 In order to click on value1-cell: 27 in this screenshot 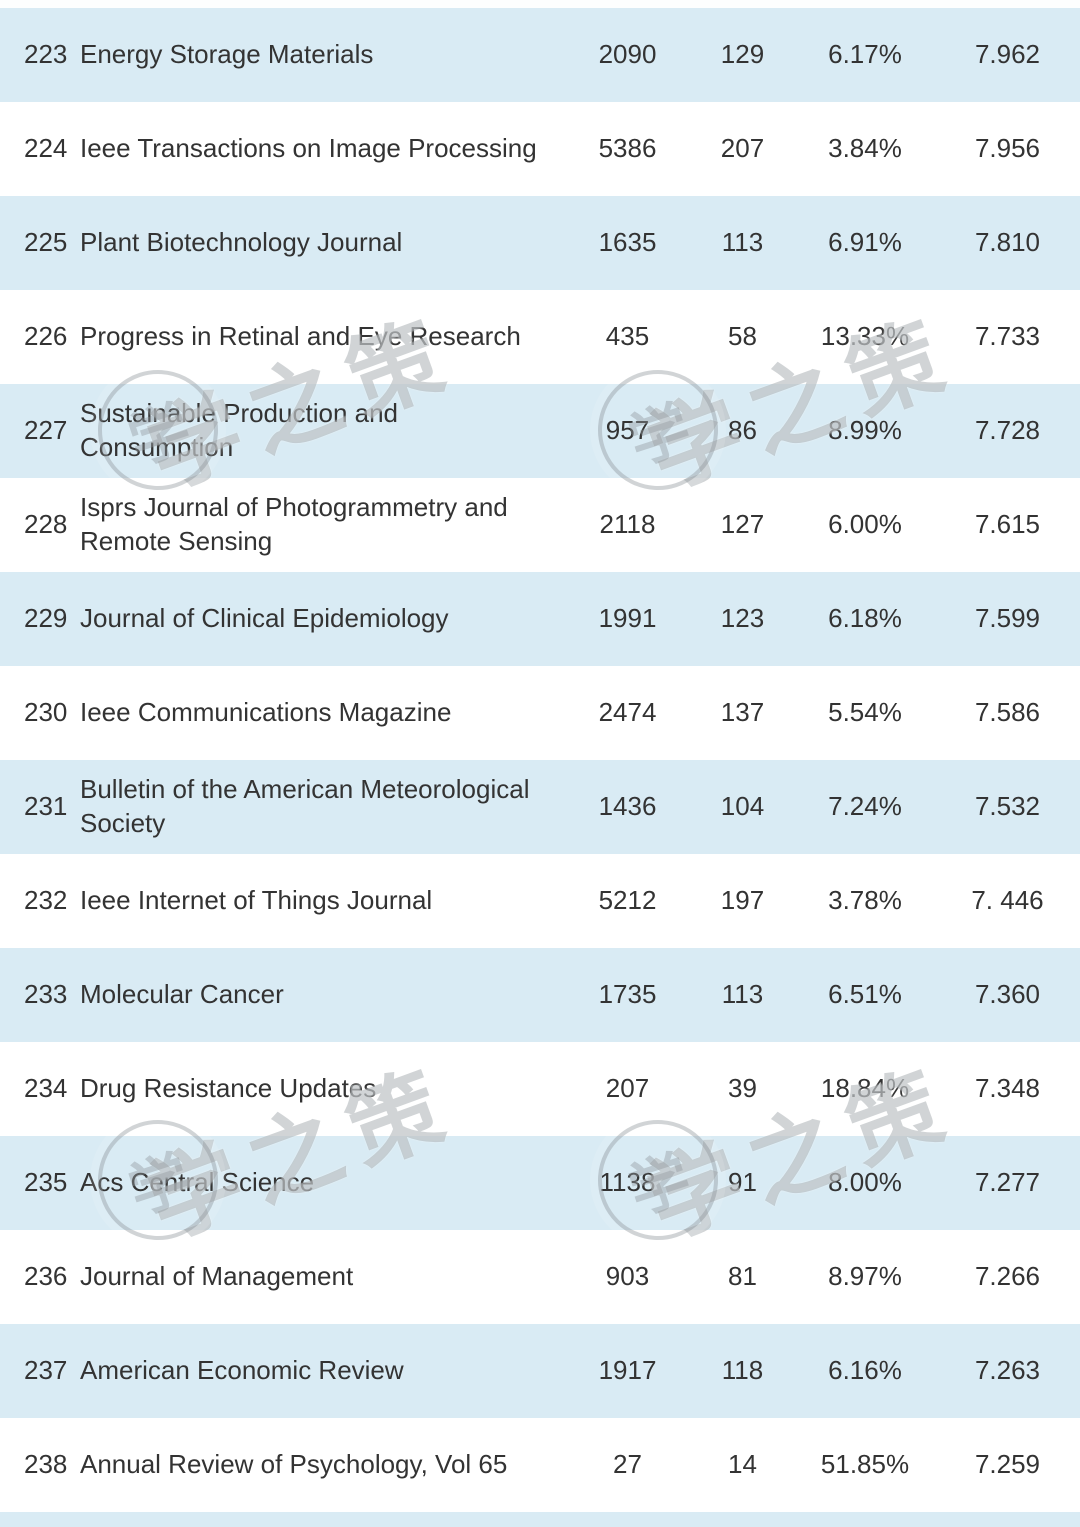, I will do `click(627, 1464)`.